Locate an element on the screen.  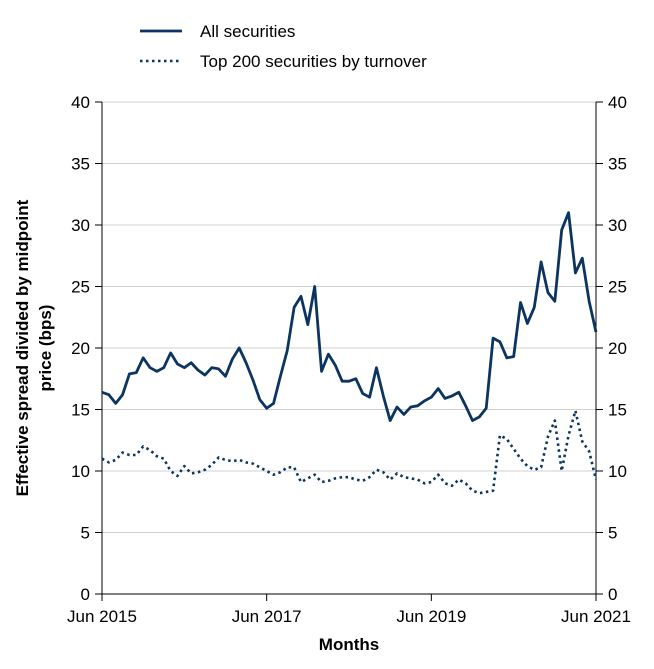
x-axis-ticks: Jun 2015 Jun 2017 Jun 2019 Jun 2021 is located at coordinates (349, 610).